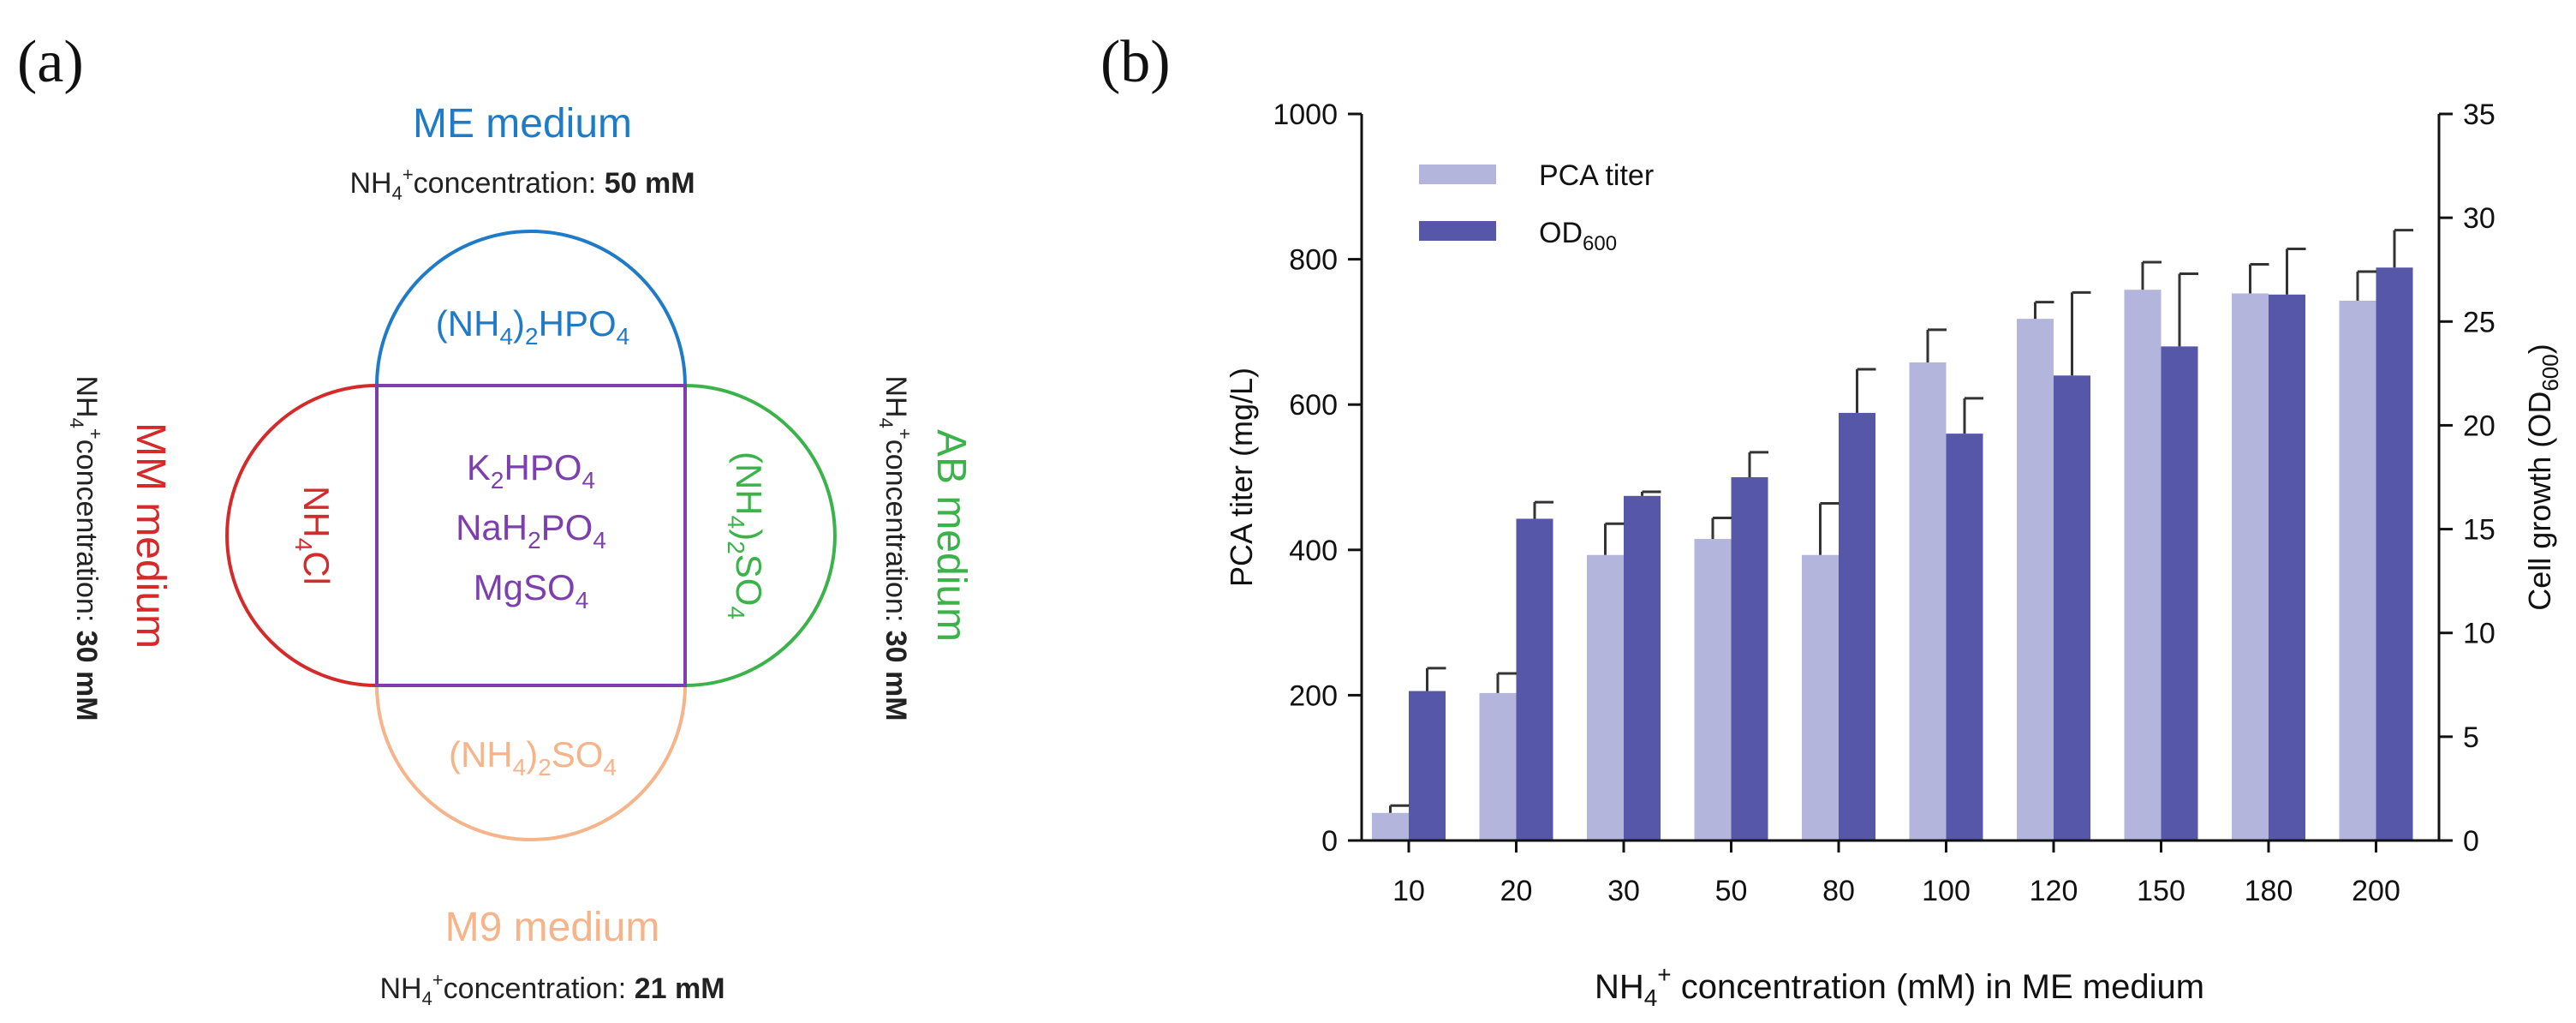 The height and width of the screenshot is (1023, 2576). Describe the element at coordinates (2376, 891) in the screenshot. I see `x-tick-label: 200` at that location.